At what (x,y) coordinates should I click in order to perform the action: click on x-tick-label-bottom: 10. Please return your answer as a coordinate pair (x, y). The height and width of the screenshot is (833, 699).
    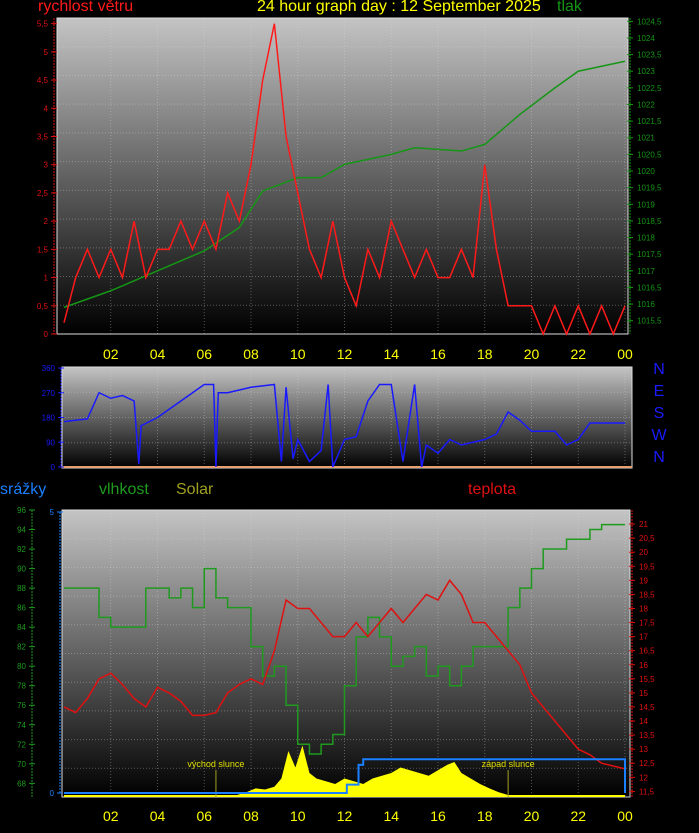
    Looking at the image, I should click on (298, 816).